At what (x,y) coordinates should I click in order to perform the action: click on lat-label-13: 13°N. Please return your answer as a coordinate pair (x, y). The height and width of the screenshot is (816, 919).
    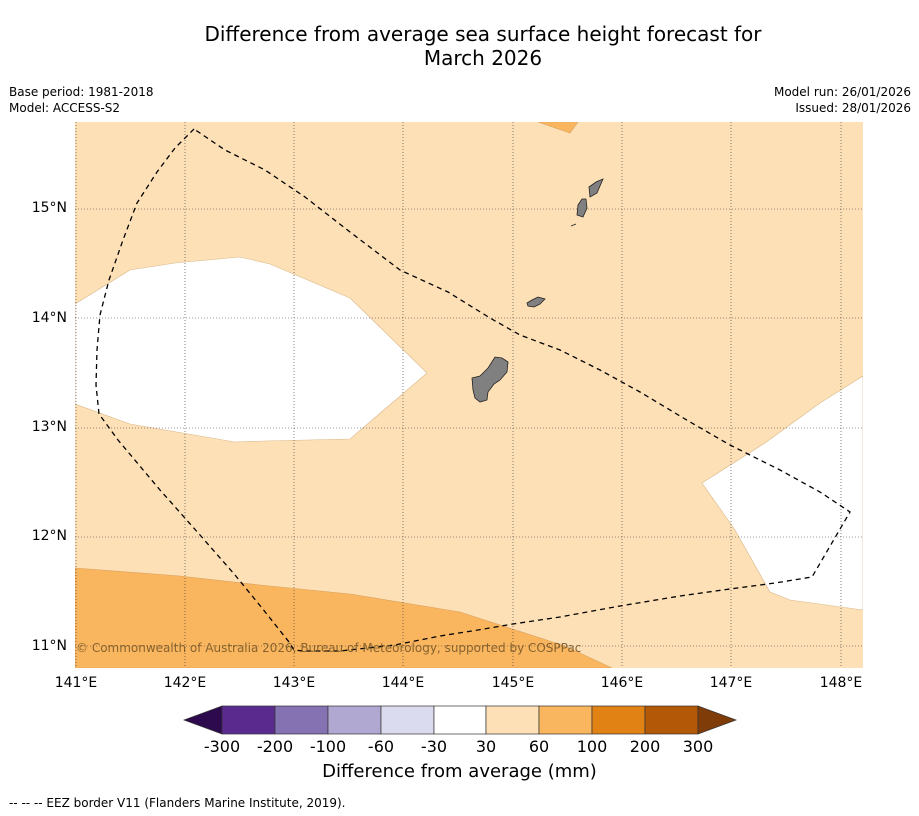
    Looking at the image, I should click on (49, 427).